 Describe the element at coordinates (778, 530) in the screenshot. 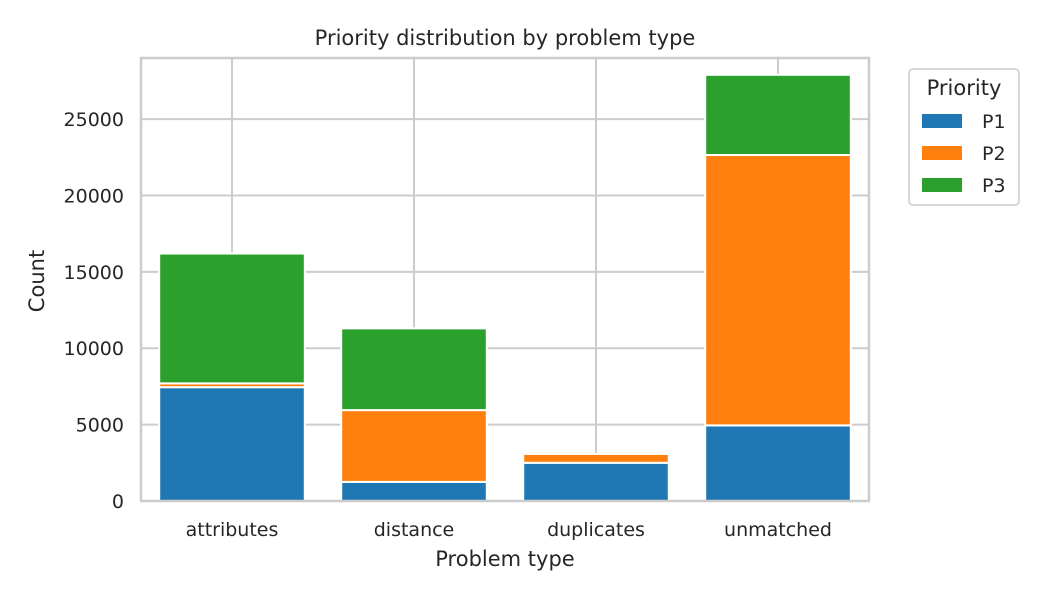

I see `x-tick-label: unmatched` at that location.